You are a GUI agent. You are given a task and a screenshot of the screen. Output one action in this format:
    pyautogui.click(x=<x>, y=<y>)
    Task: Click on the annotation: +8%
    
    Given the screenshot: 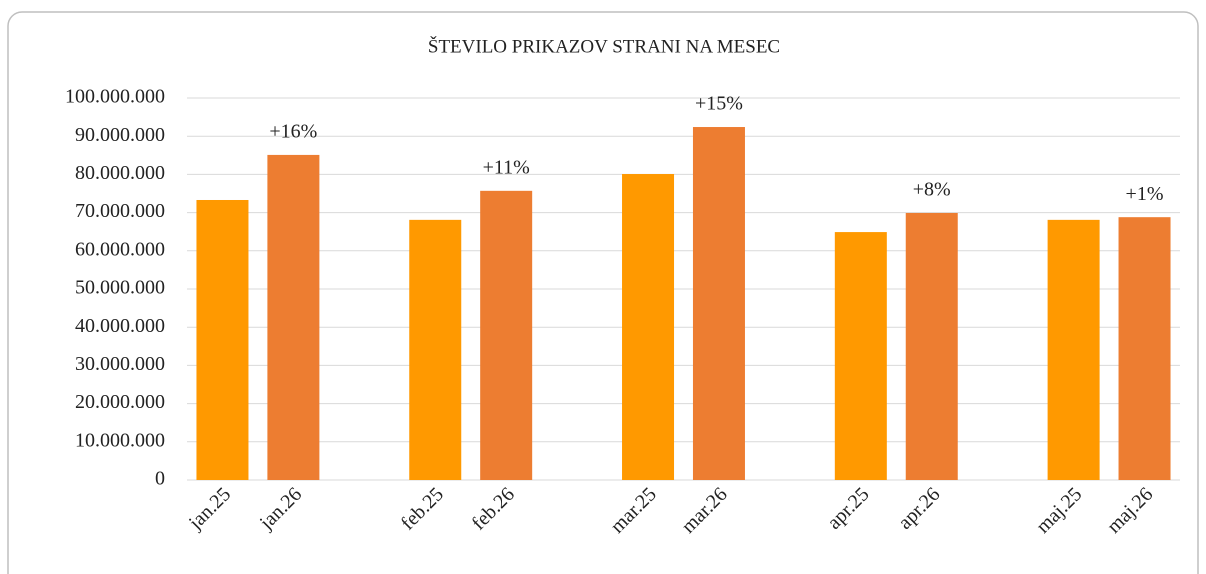 What is the action you would take?
    pyautogui.click(x=932, y=190)
    